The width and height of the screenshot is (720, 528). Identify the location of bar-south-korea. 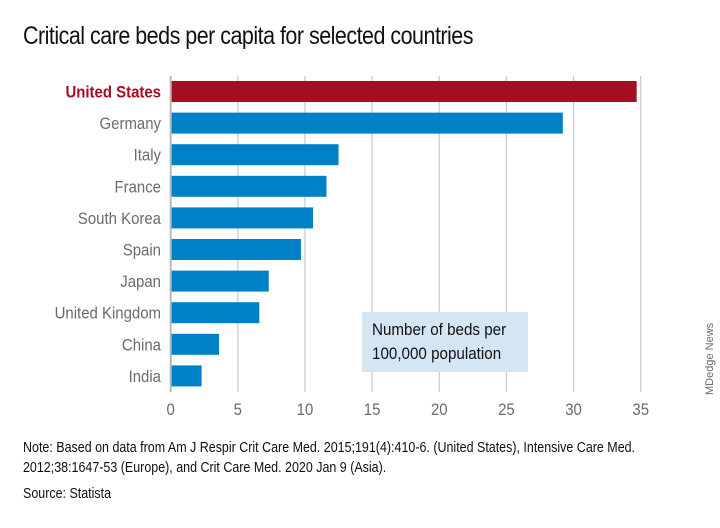
(242, 218).